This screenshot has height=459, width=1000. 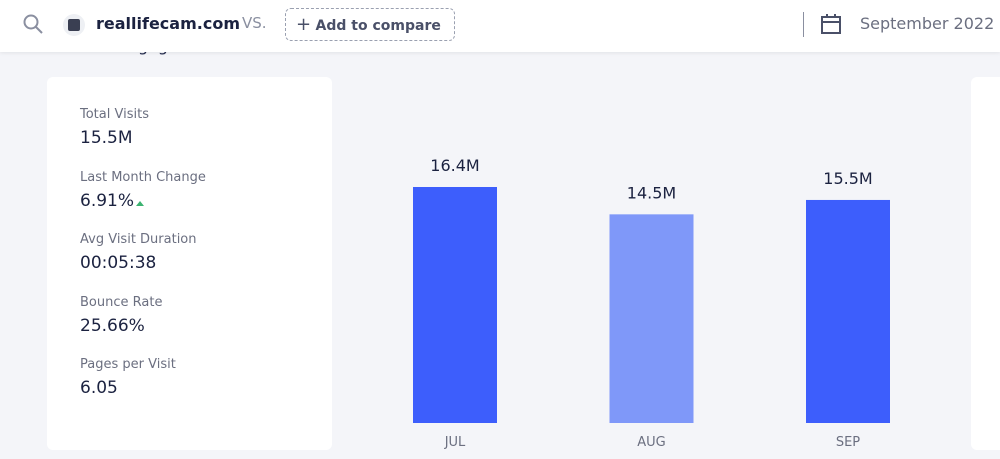 I want to click on compare-label: Add to compare, so click(x=378, y=26).